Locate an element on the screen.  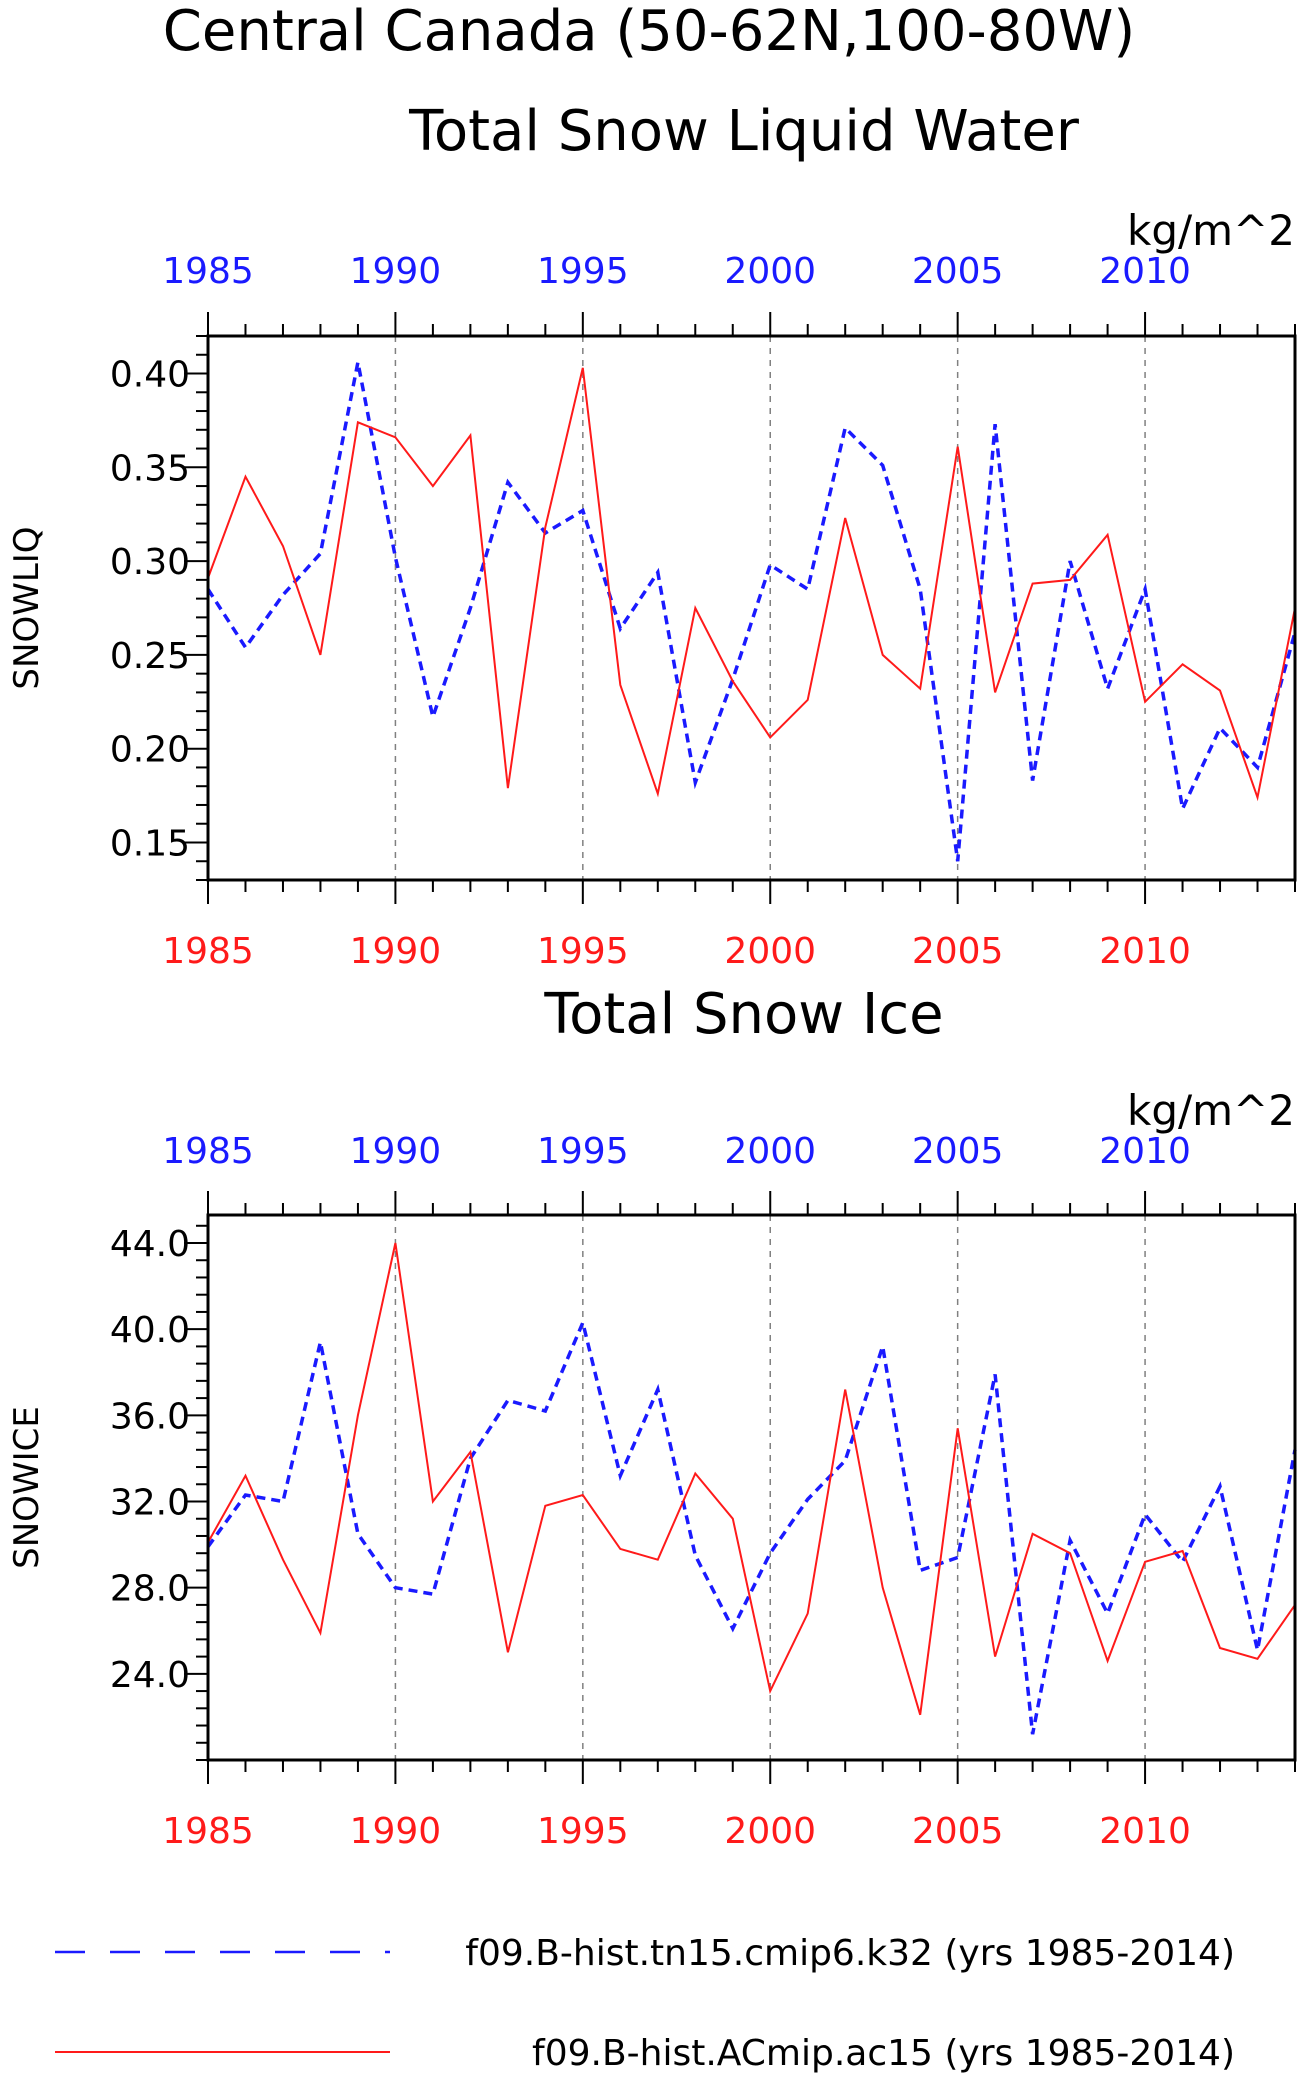
chart-title: Total Snow Ice is located at coordinates (743, 1014).